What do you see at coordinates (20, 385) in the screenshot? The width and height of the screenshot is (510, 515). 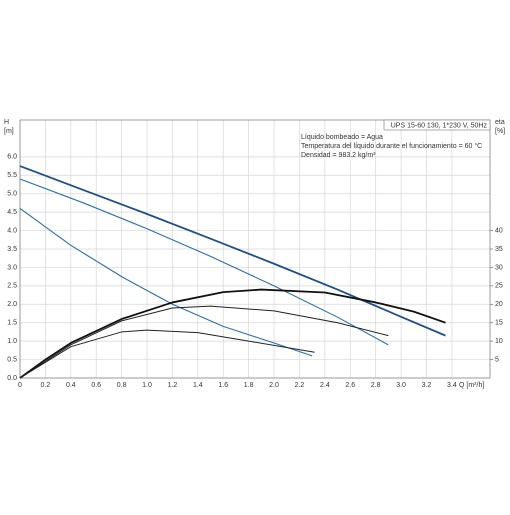 I see `x-tick-label: 0` at bounding box center [20, 385].